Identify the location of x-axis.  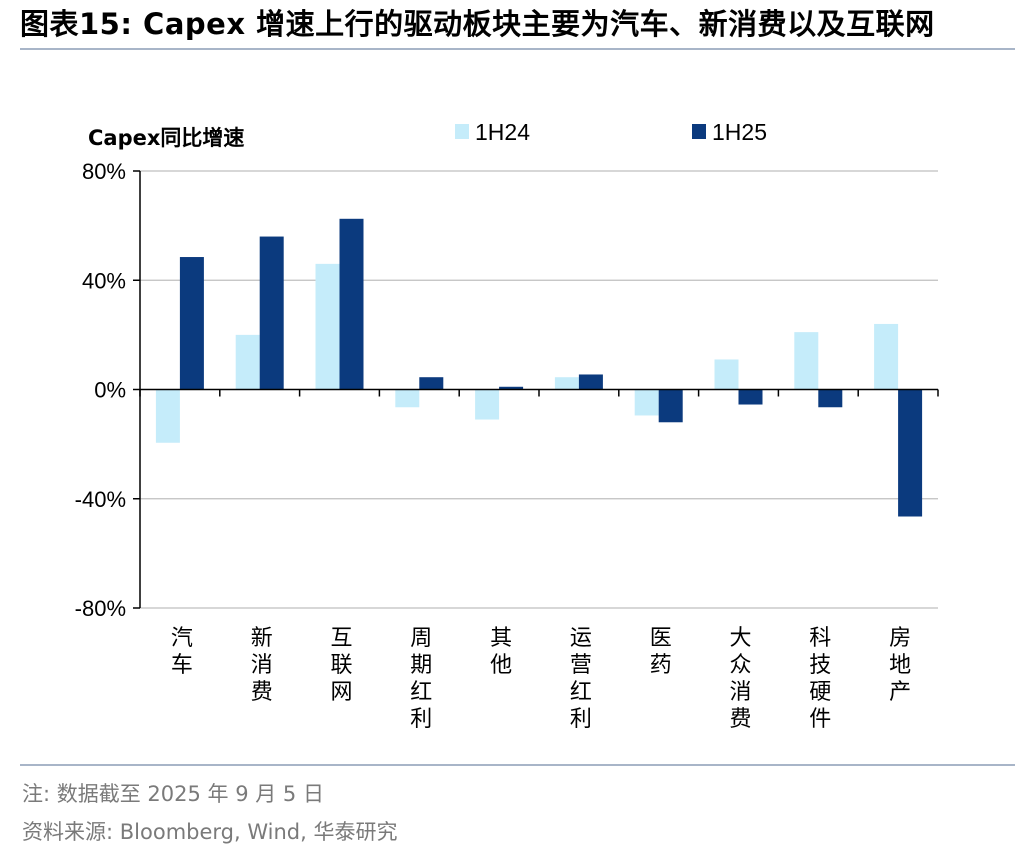
(539, 392).